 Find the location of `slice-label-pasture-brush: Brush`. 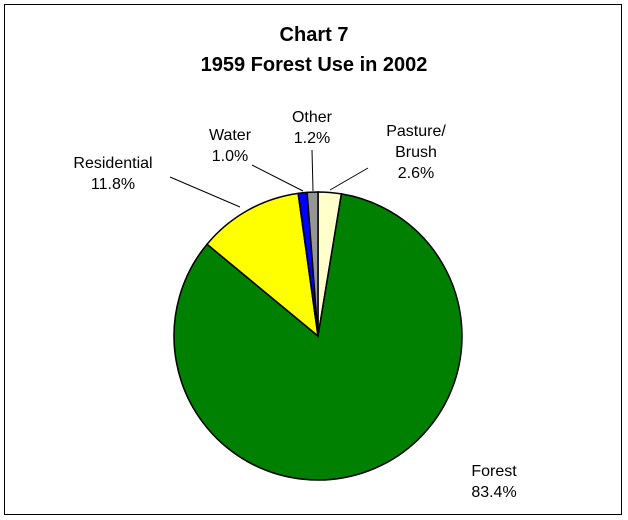

slice-label-pasture-brush: Brush is located at coordinates (416, 152).